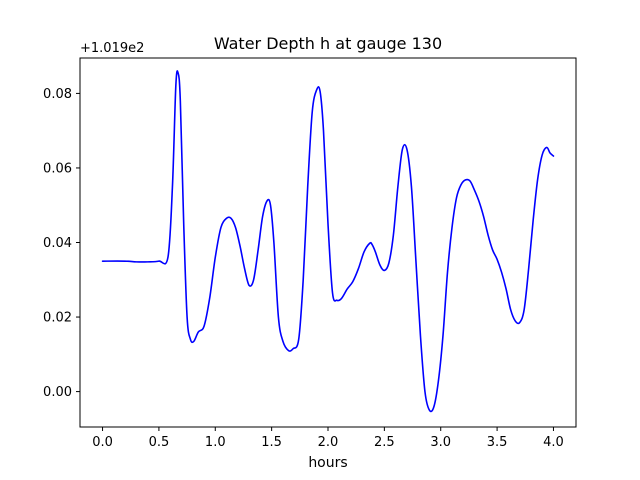 Image resolution: width=640 pixels, height=480 pixels. Describe the element at coordinates (440, 442) in the screenshot. I see `x-tick-label: 3.0` at that location.